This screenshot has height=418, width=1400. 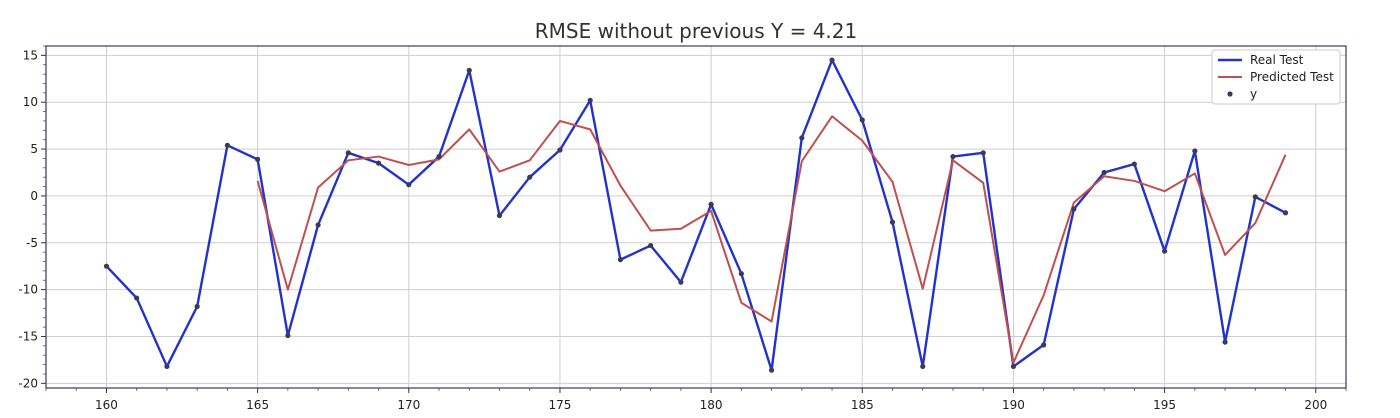 What do you see at coordinates (28, 383) in the screenshot?
I see `y-tick-label: -20` at bounding box center [28, 383].